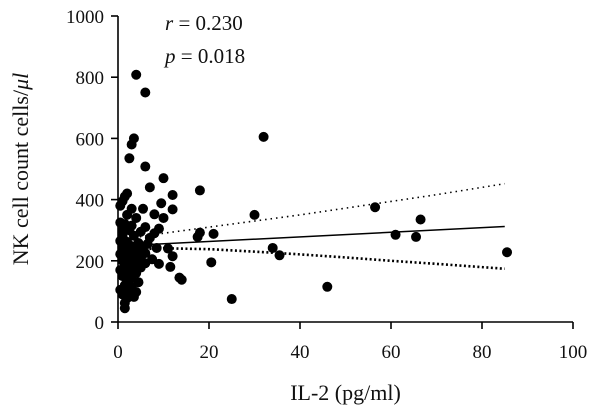 The width and height of the screenshot is (600, 416). I want to click on x-tick-label: 0, so click(118, 352).